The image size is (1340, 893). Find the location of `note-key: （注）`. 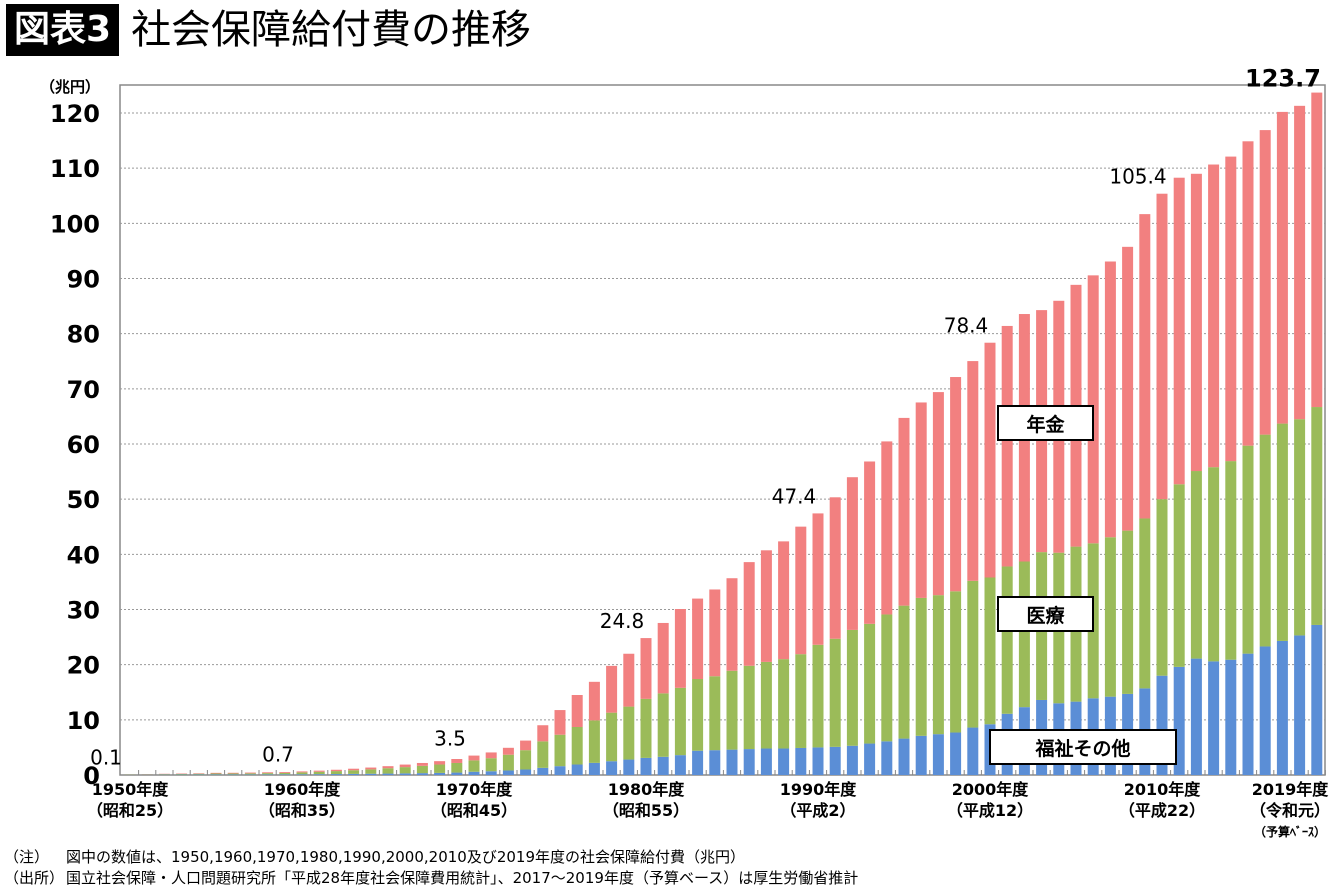

note-key: （注） is located at coordinates (27, 857).